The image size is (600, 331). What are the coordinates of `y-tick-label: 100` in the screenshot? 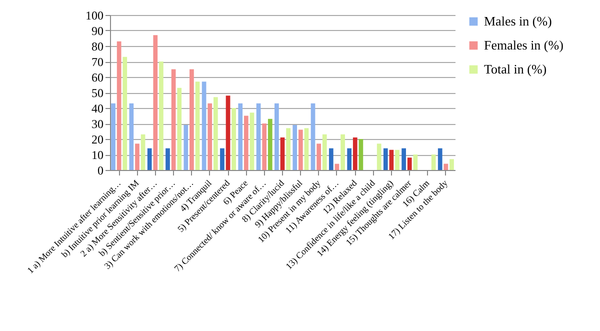 It's located at (95, 15).